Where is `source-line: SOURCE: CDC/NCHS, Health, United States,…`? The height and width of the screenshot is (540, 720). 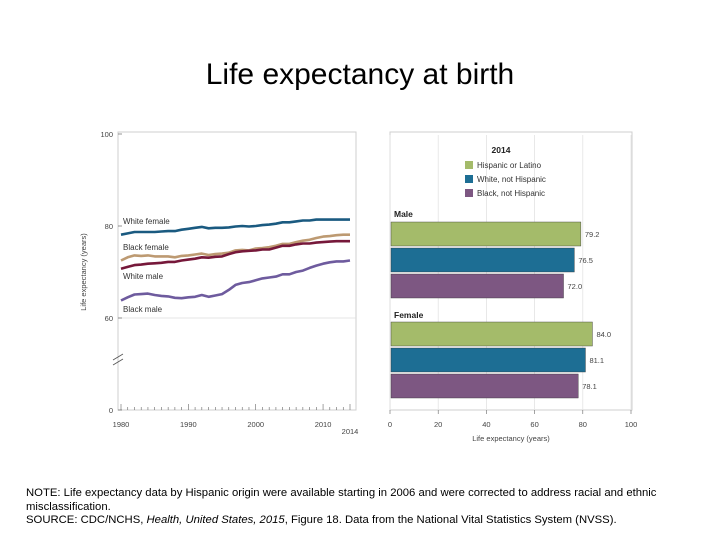
source-line: SOURCE: CDC/NCHS, Health, United States,… is located at coordinates (366, 521).